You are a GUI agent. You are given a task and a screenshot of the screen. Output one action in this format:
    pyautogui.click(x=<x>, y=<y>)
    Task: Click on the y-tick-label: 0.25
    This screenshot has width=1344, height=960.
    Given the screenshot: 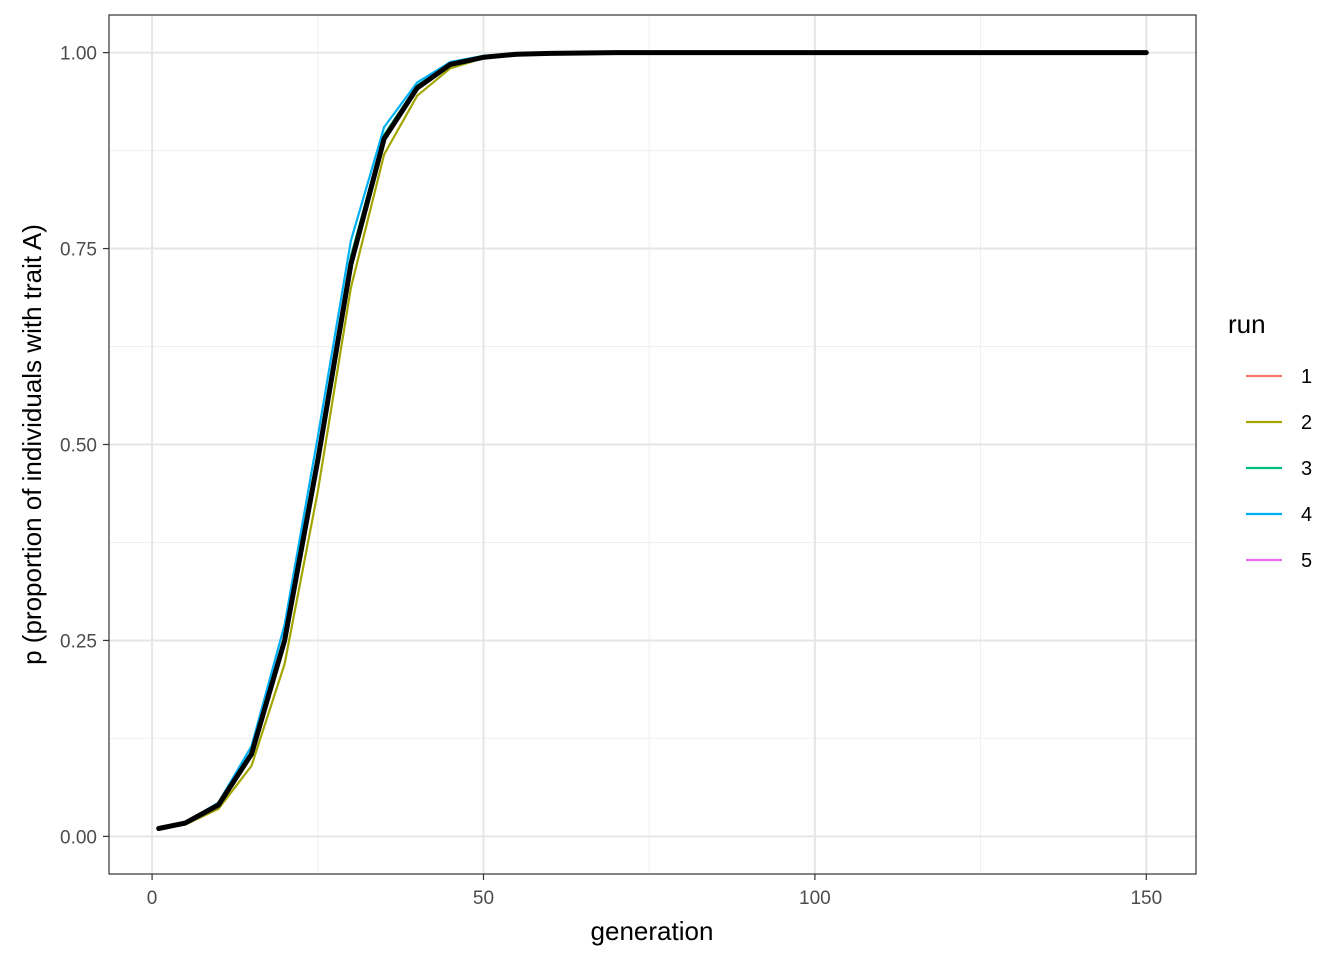 What is the action you would take?
    pyautogui.click(x=78, y=641)
    